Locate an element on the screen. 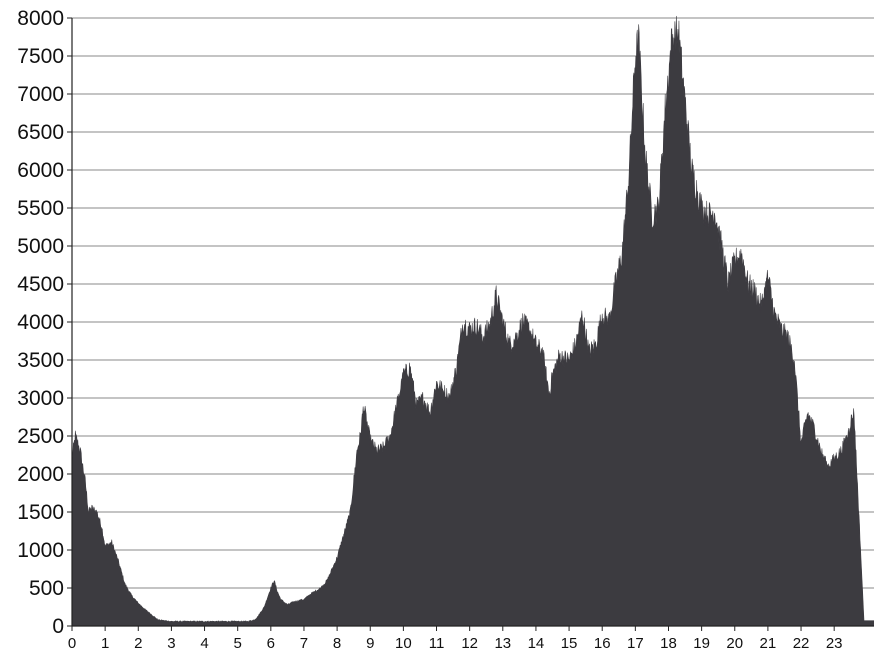 The height and width of the screenshot is (654, 874). y-tick-label: 1500 is located at coordinates (40, 512).